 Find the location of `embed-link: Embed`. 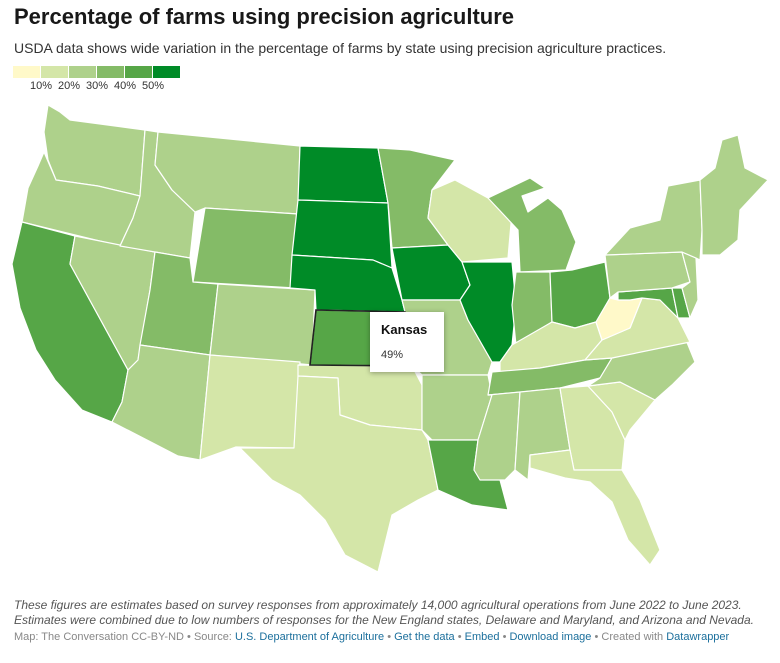

embed-link: Embed is located at coordinates (482, 637).